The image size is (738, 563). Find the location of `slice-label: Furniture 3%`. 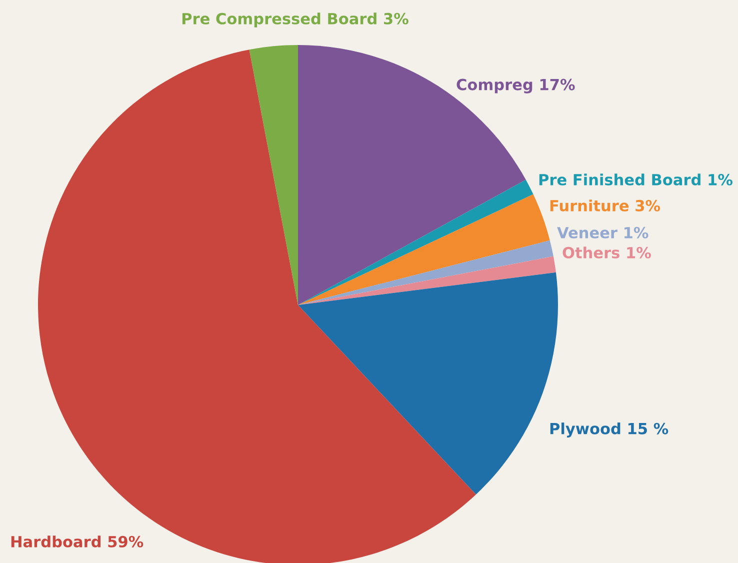

slice-label: Furniture 3% is located at coordinates (605, 206).